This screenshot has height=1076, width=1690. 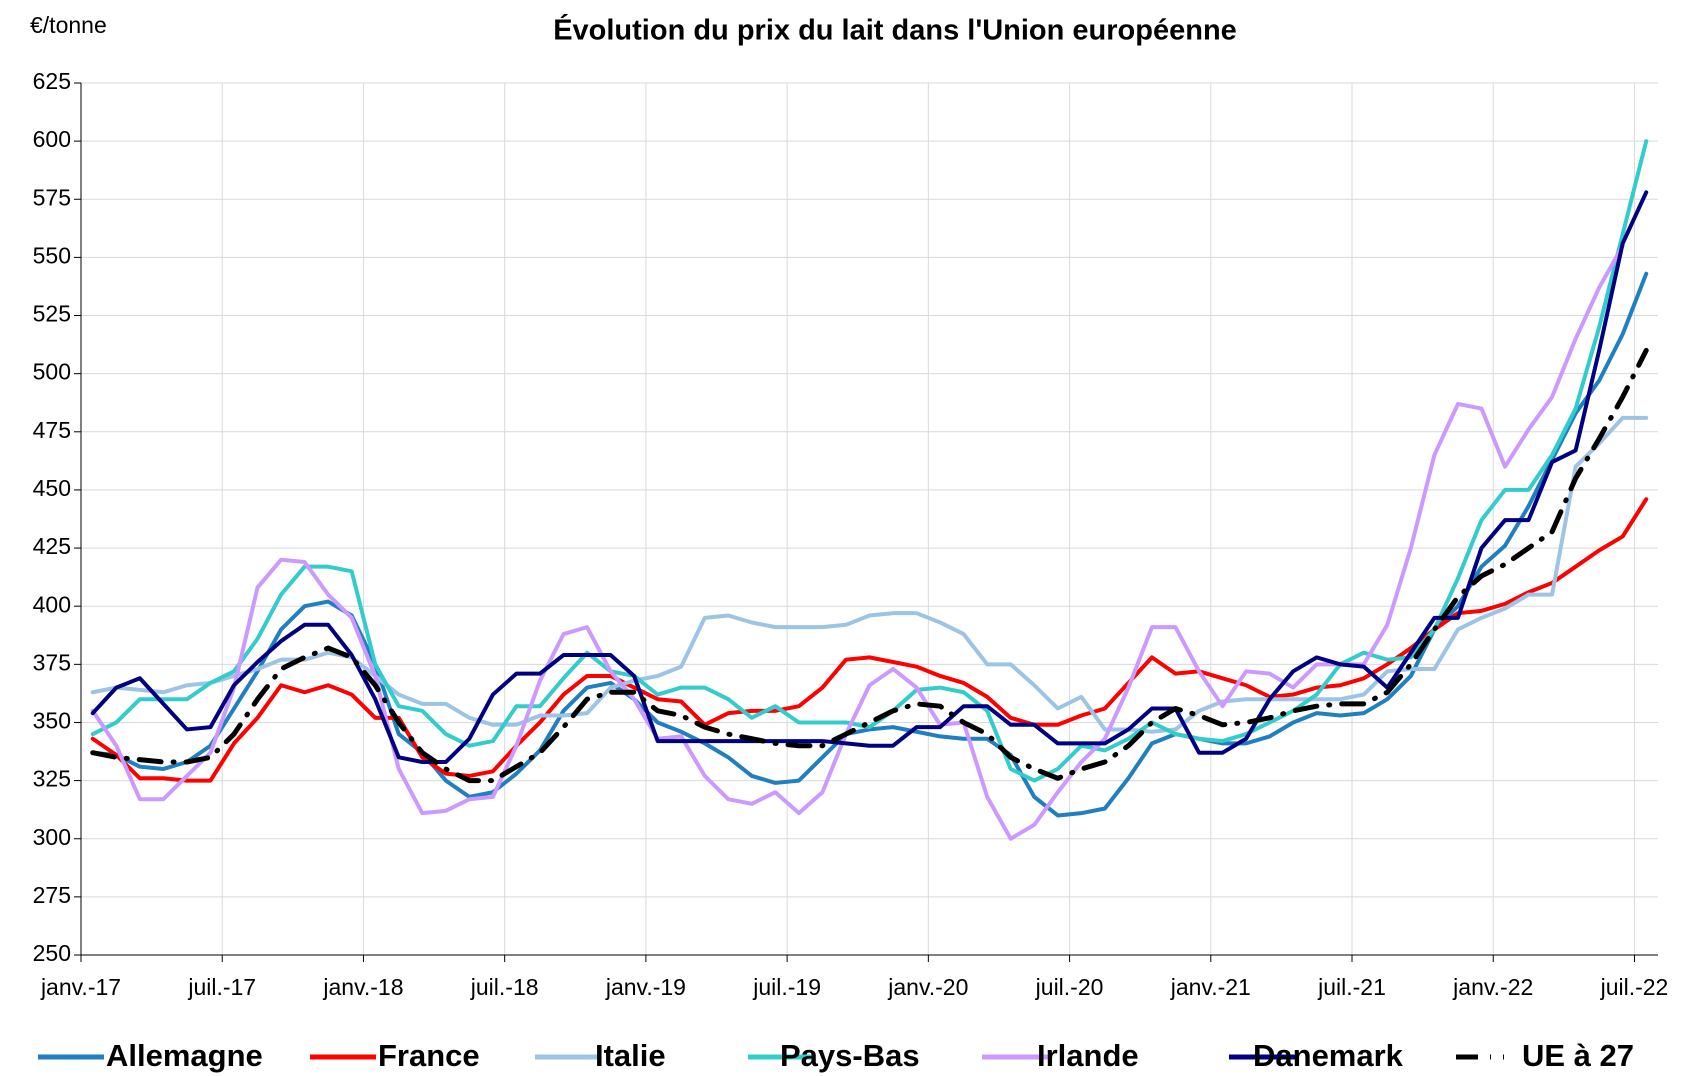 What do you see at coordinates (80, 987) in the screenshot?
I see `x-tick-label: janv.-17` at bounding box center [80, 987].